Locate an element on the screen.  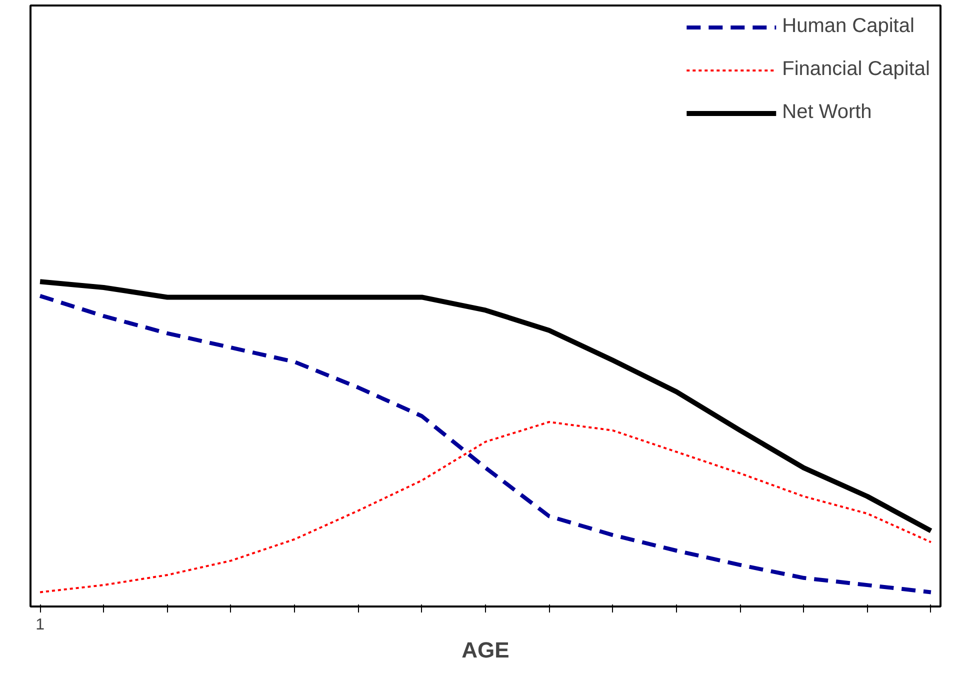
legend-label: Financial Capital is located at coordinates (856, 69).